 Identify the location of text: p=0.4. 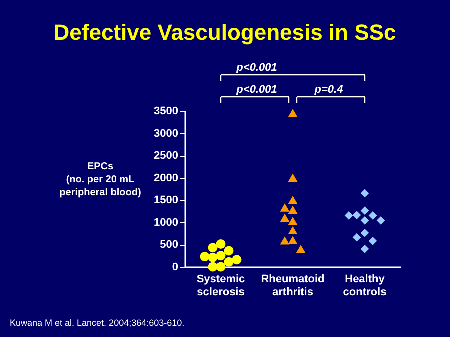
(329, 90).